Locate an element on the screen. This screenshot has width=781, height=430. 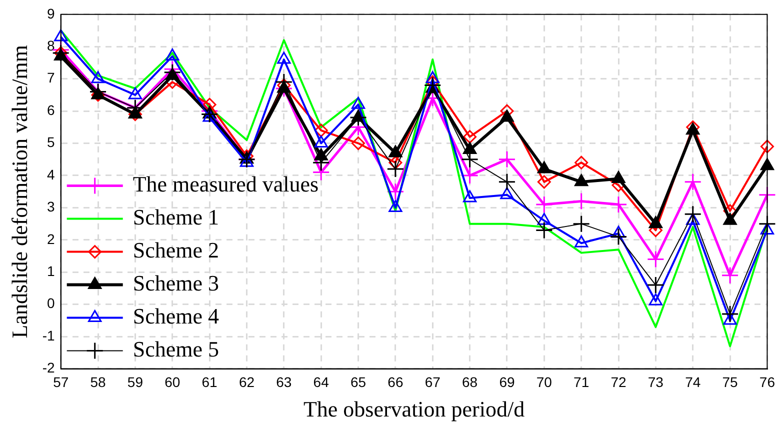
x-tick-label: 75 is located at coordinates (730, 382).